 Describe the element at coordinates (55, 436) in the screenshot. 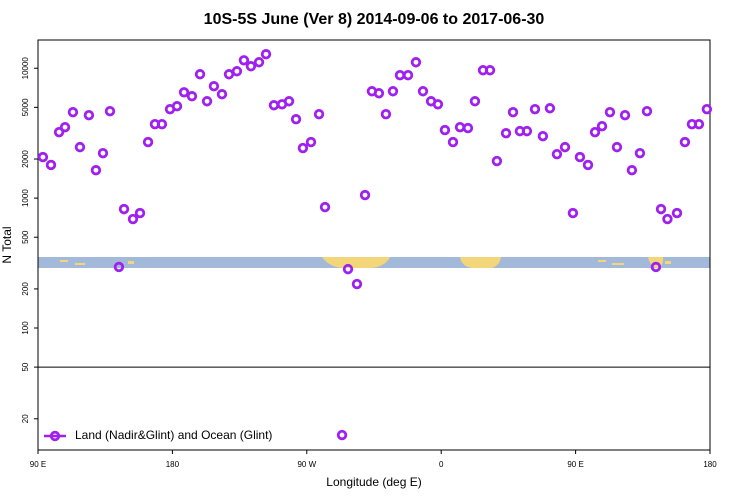

I see `legend-swatch` at that location.